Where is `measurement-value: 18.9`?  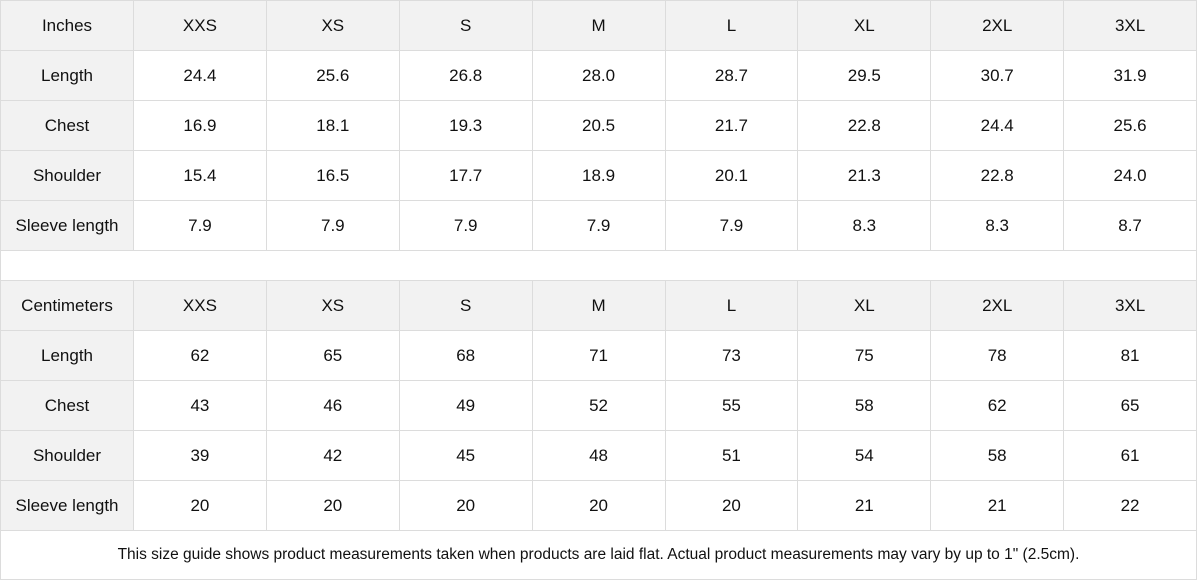 measurement-value: 18.9 is located at coordinates (598, 175).